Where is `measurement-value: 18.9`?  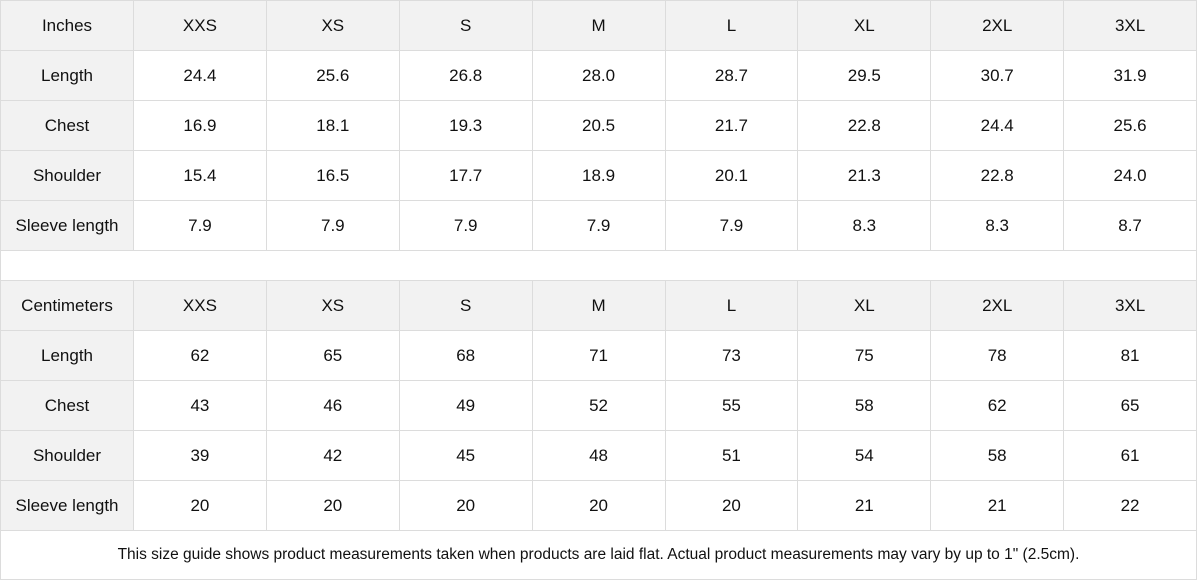 measurement-value: 18.9 is located at coordinates (598, 175).